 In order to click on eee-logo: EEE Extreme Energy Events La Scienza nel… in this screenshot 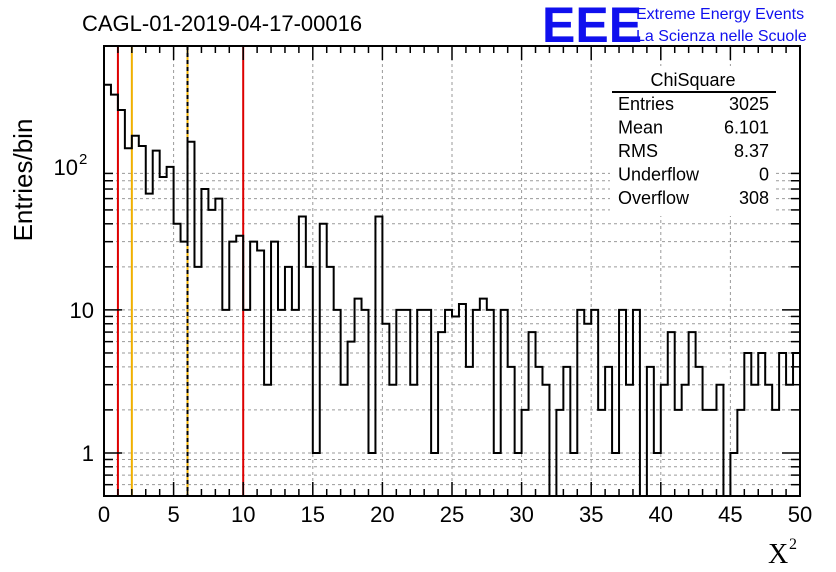, I will do `click(674, 26)`.